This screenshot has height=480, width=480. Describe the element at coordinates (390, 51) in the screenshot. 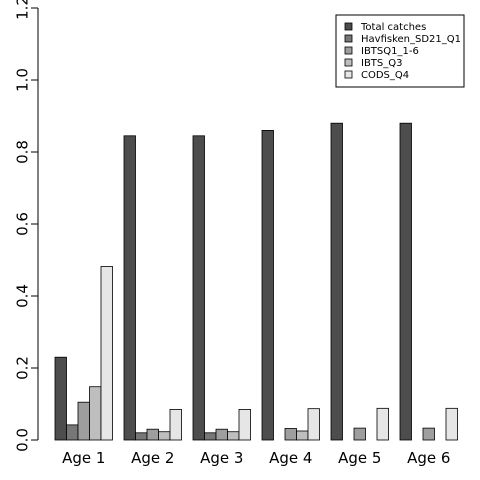

I see `legend-label: IBTSQ1_1-6` at that location.